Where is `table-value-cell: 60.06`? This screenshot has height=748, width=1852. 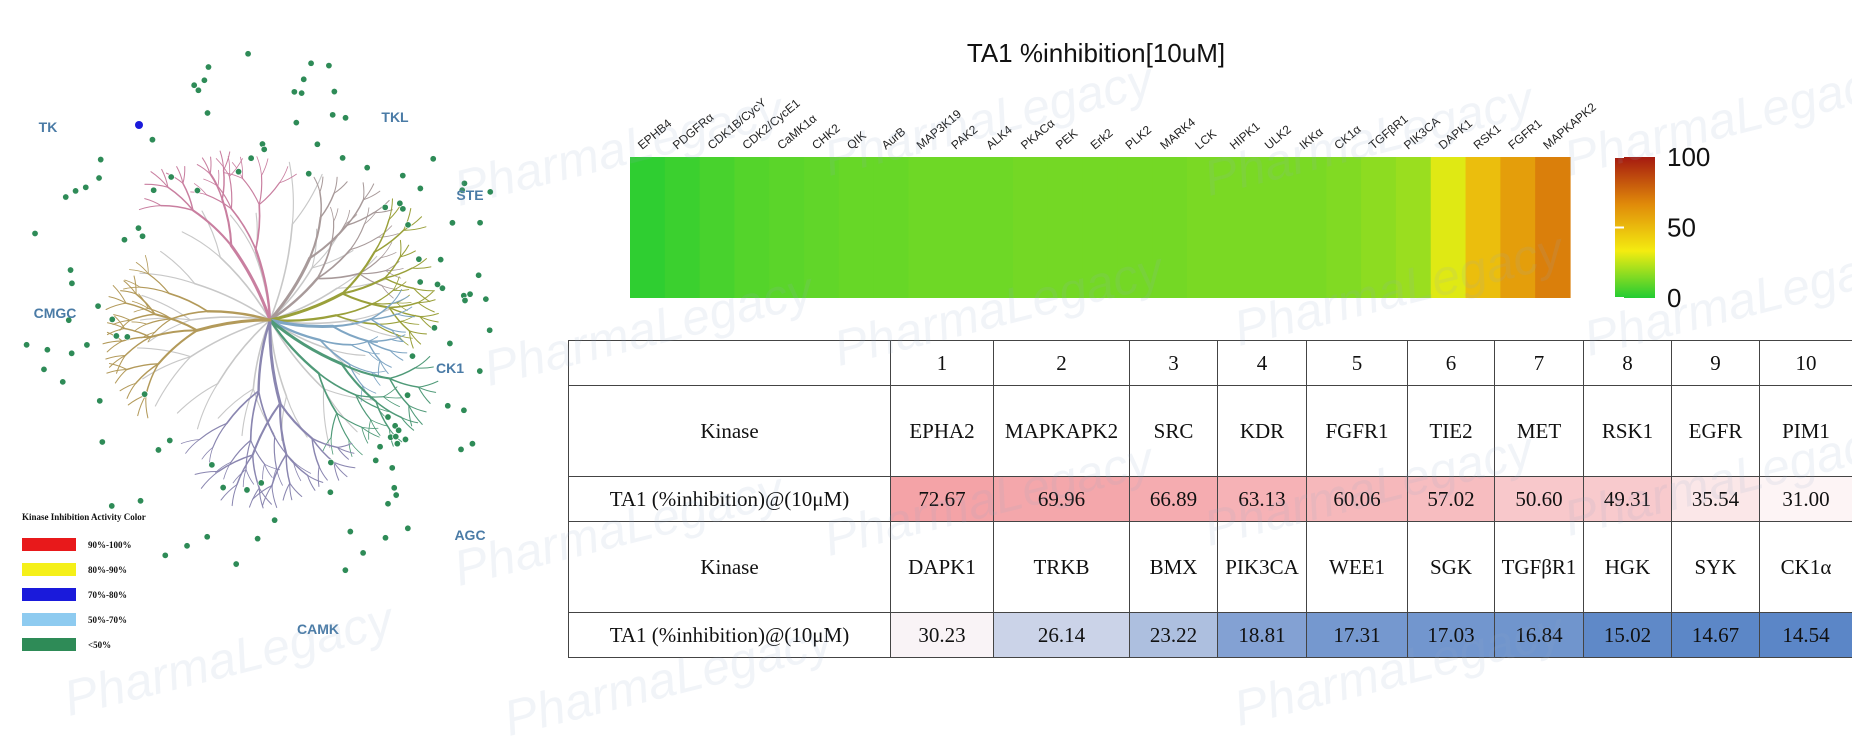
table-value-cell: 60.06 is located at coordinates (1357, 499).